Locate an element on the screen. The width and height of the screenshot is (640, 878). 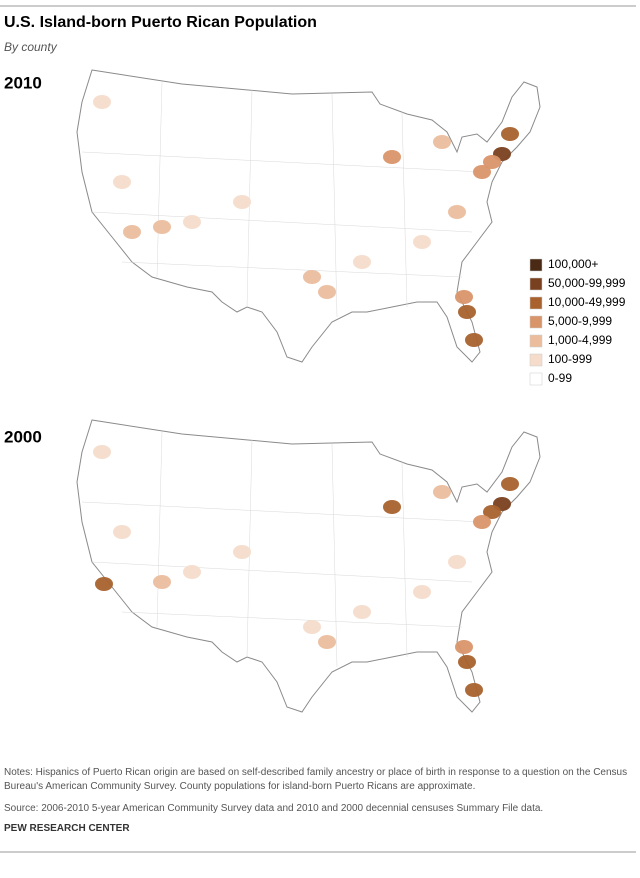
legend-label: 0-99 is located at coordinates (560, 378).